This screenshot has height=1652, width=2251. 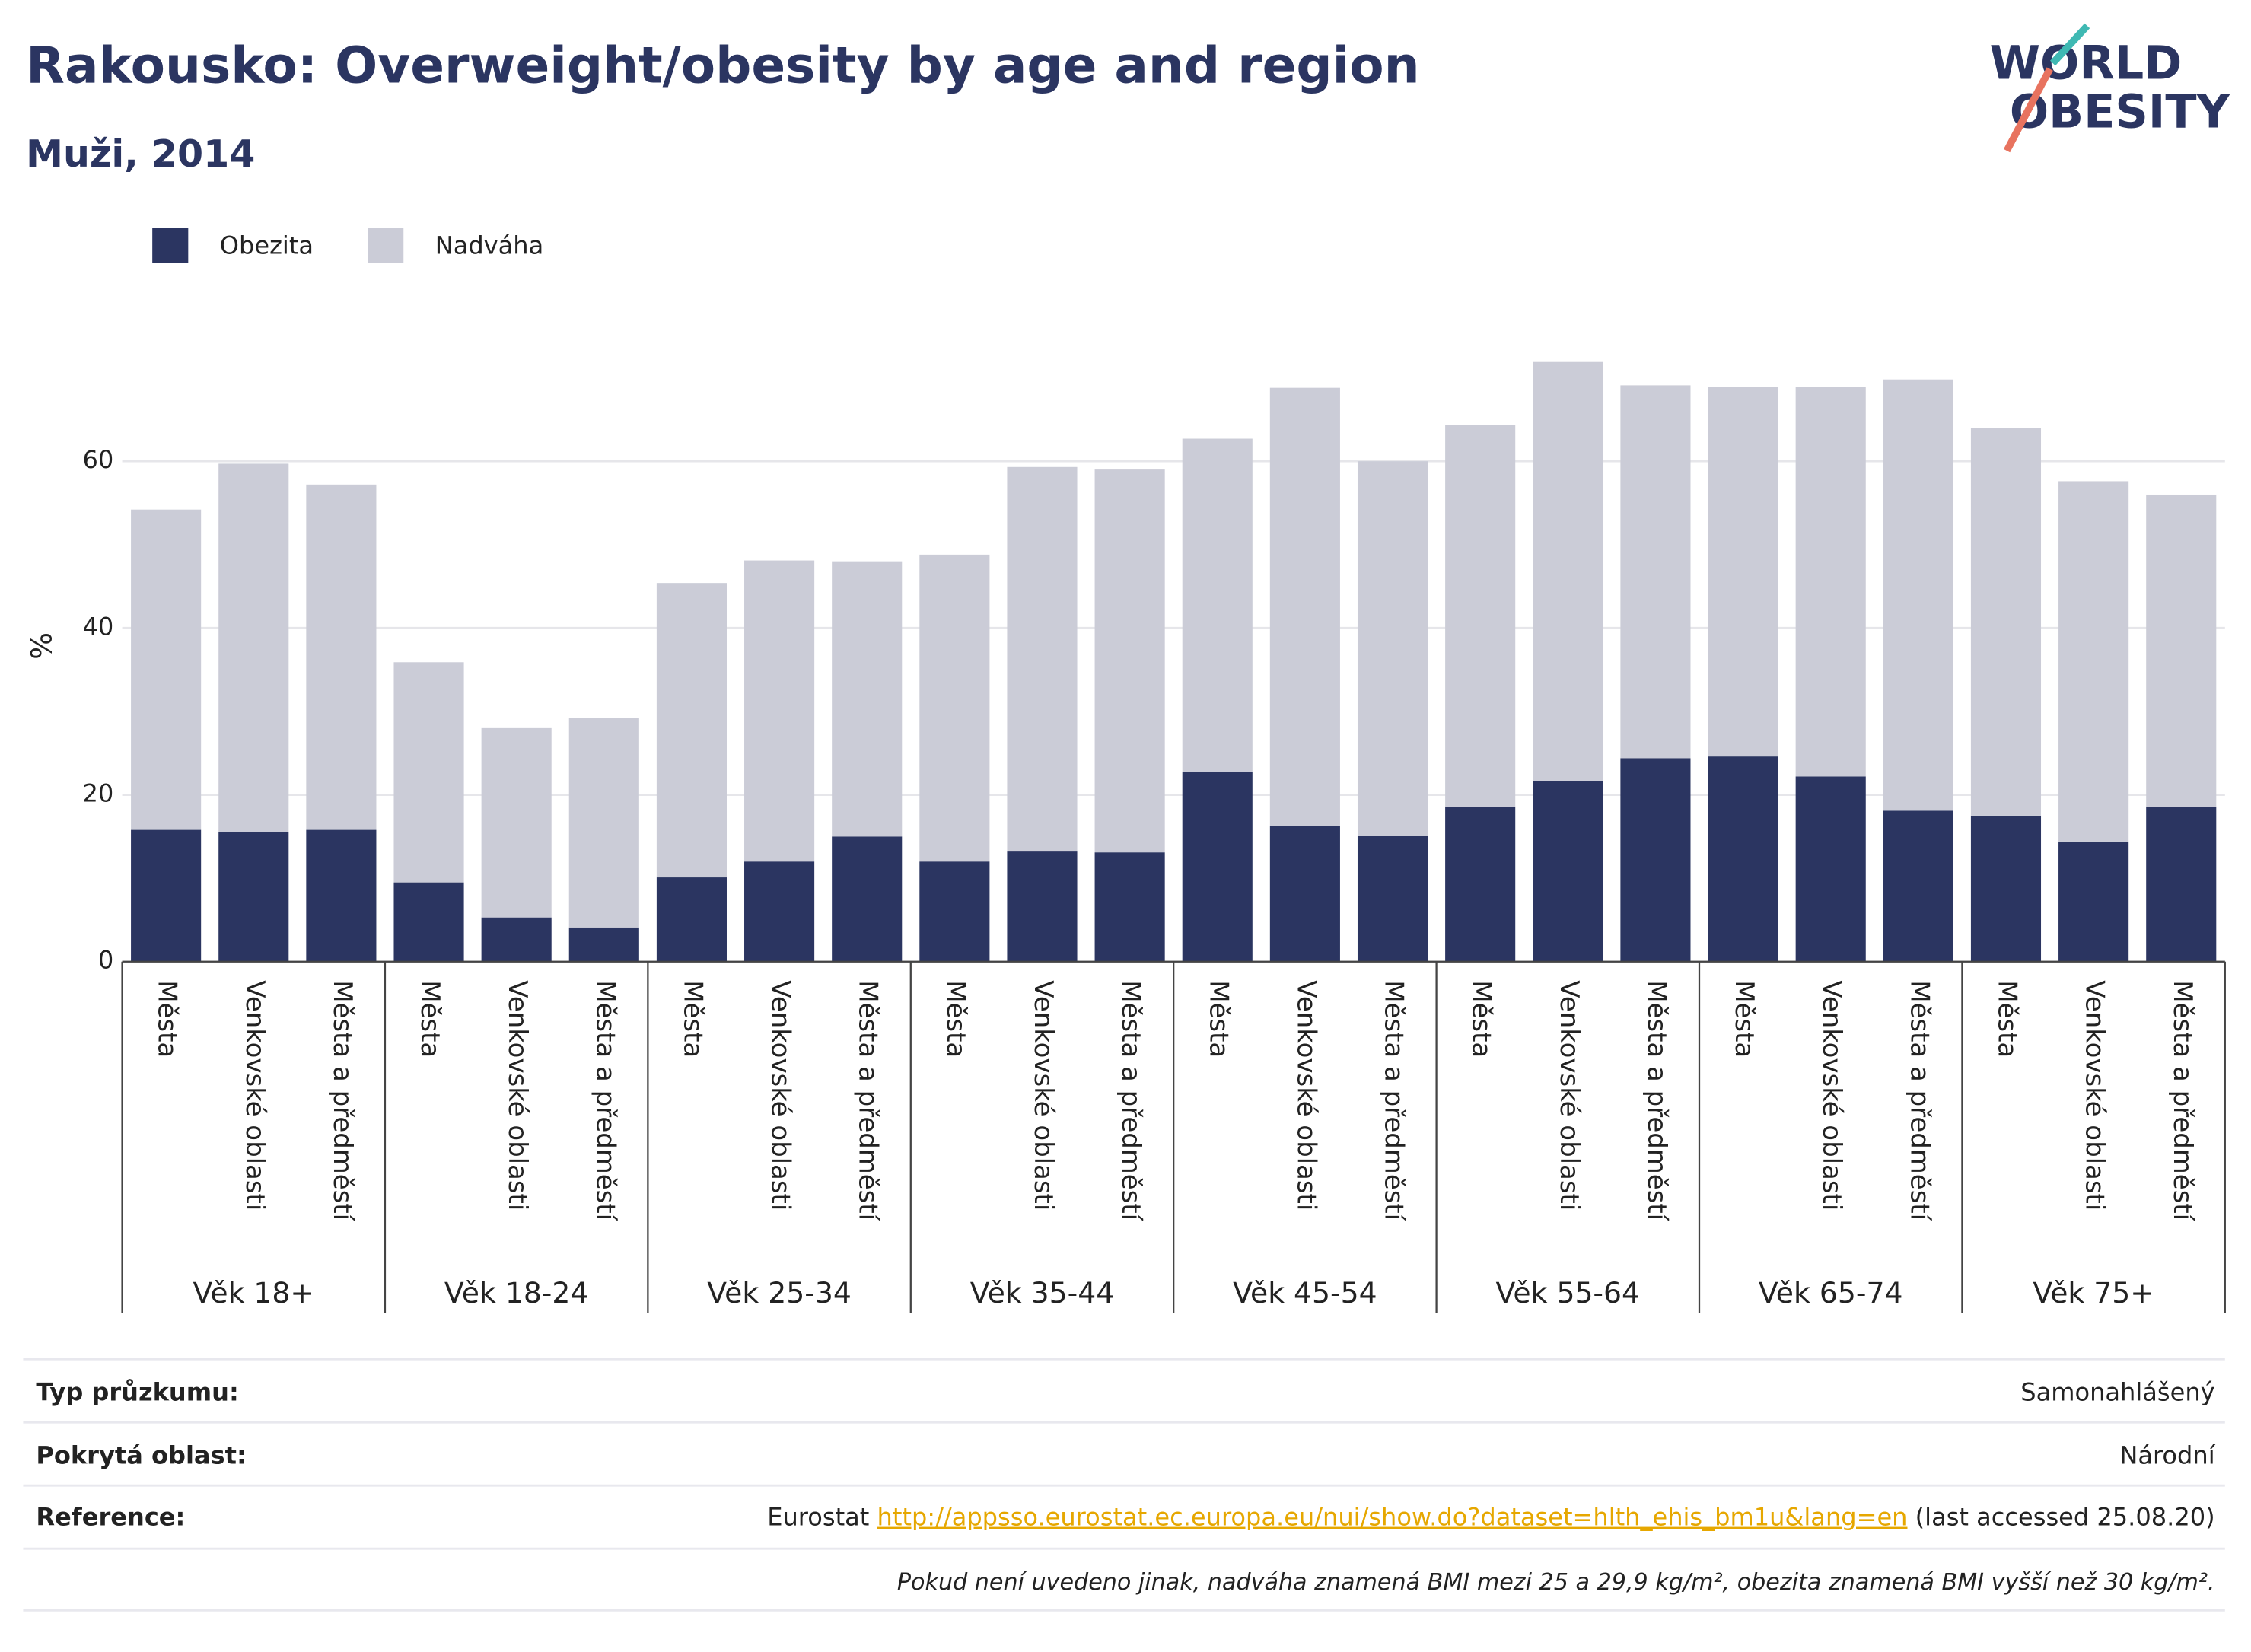 What do you see at coordinates (267, 245) in the screenshot?
I see `legend-label: Obezita` at bounding box center [267, 245].